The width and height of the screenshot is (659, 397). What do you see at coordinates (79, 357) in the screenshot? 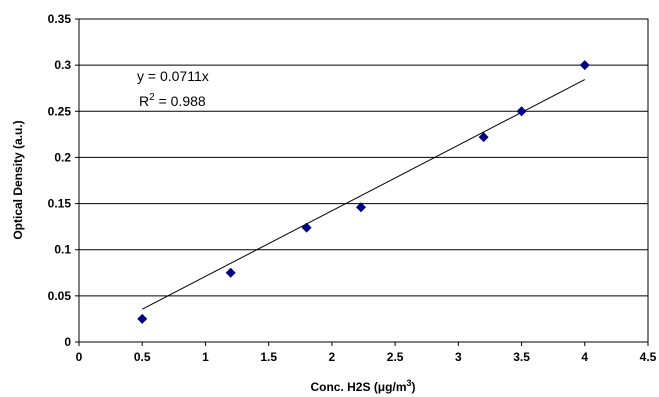
I see `x-tick-label: 0` at bounding box center [79, 357].